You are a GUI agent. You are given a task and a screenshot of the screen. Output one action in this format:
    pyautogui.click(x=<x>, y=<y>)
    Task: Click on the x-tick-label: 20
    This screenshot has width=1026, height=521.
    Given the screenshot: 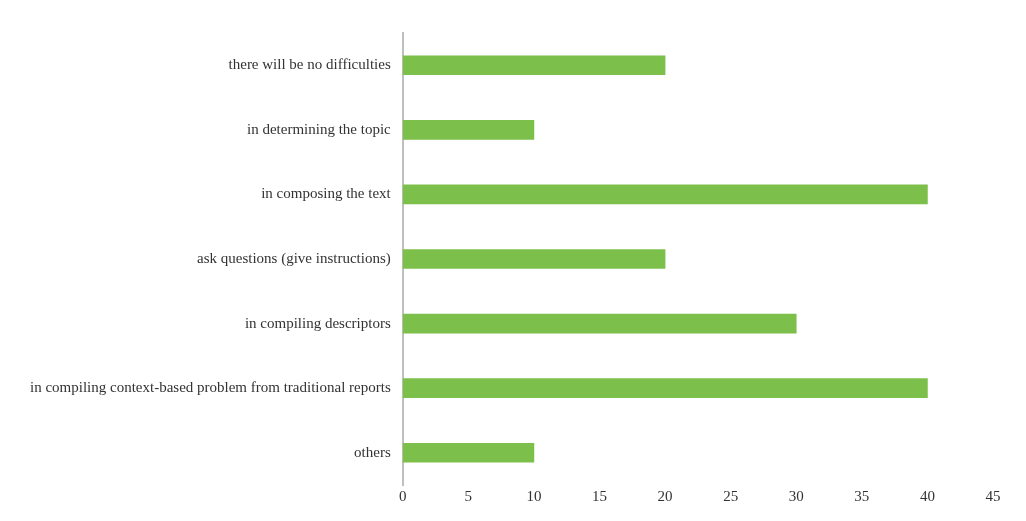 What is the action you would take?
    pyautogui.click(x=665, y=495)
    